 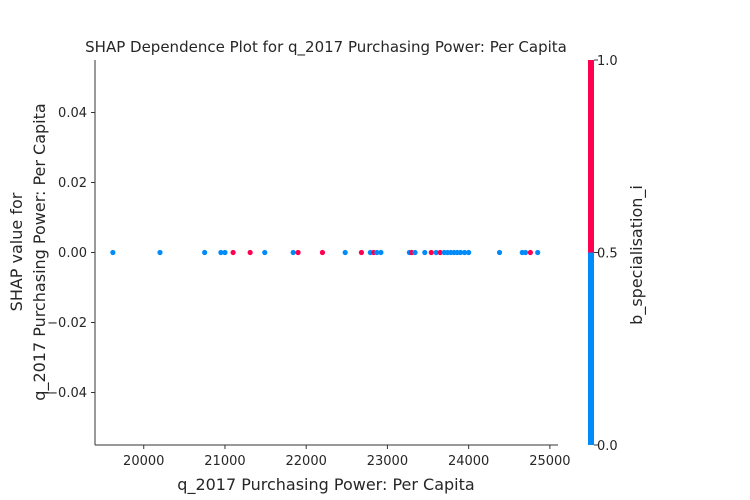 What do you see at coordinates (16, 251) in the screenshot?
I see `y-axis-label-line-1: SHAP value for` at bounding box center [16, 251].